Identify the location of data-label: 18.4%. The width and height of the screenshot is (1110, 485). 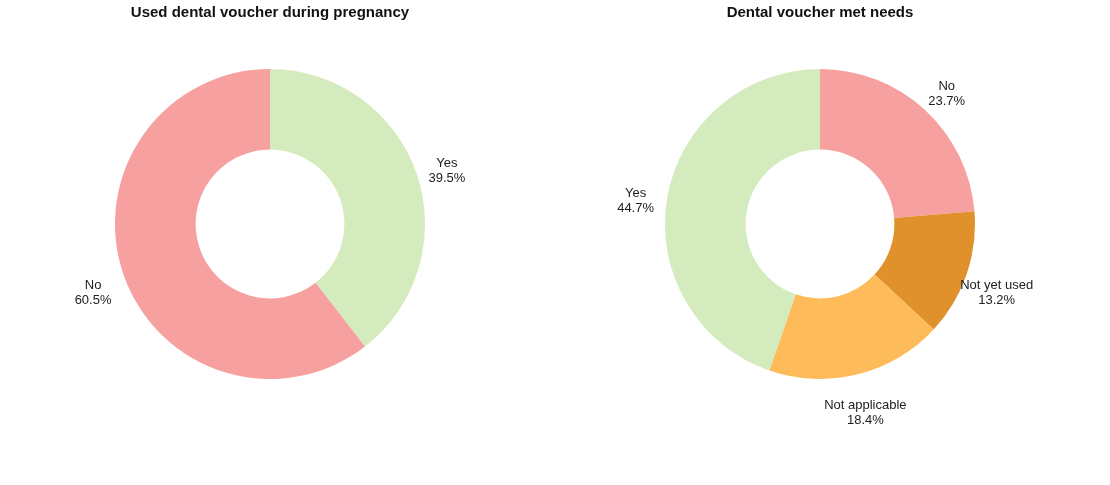
(865, 420).